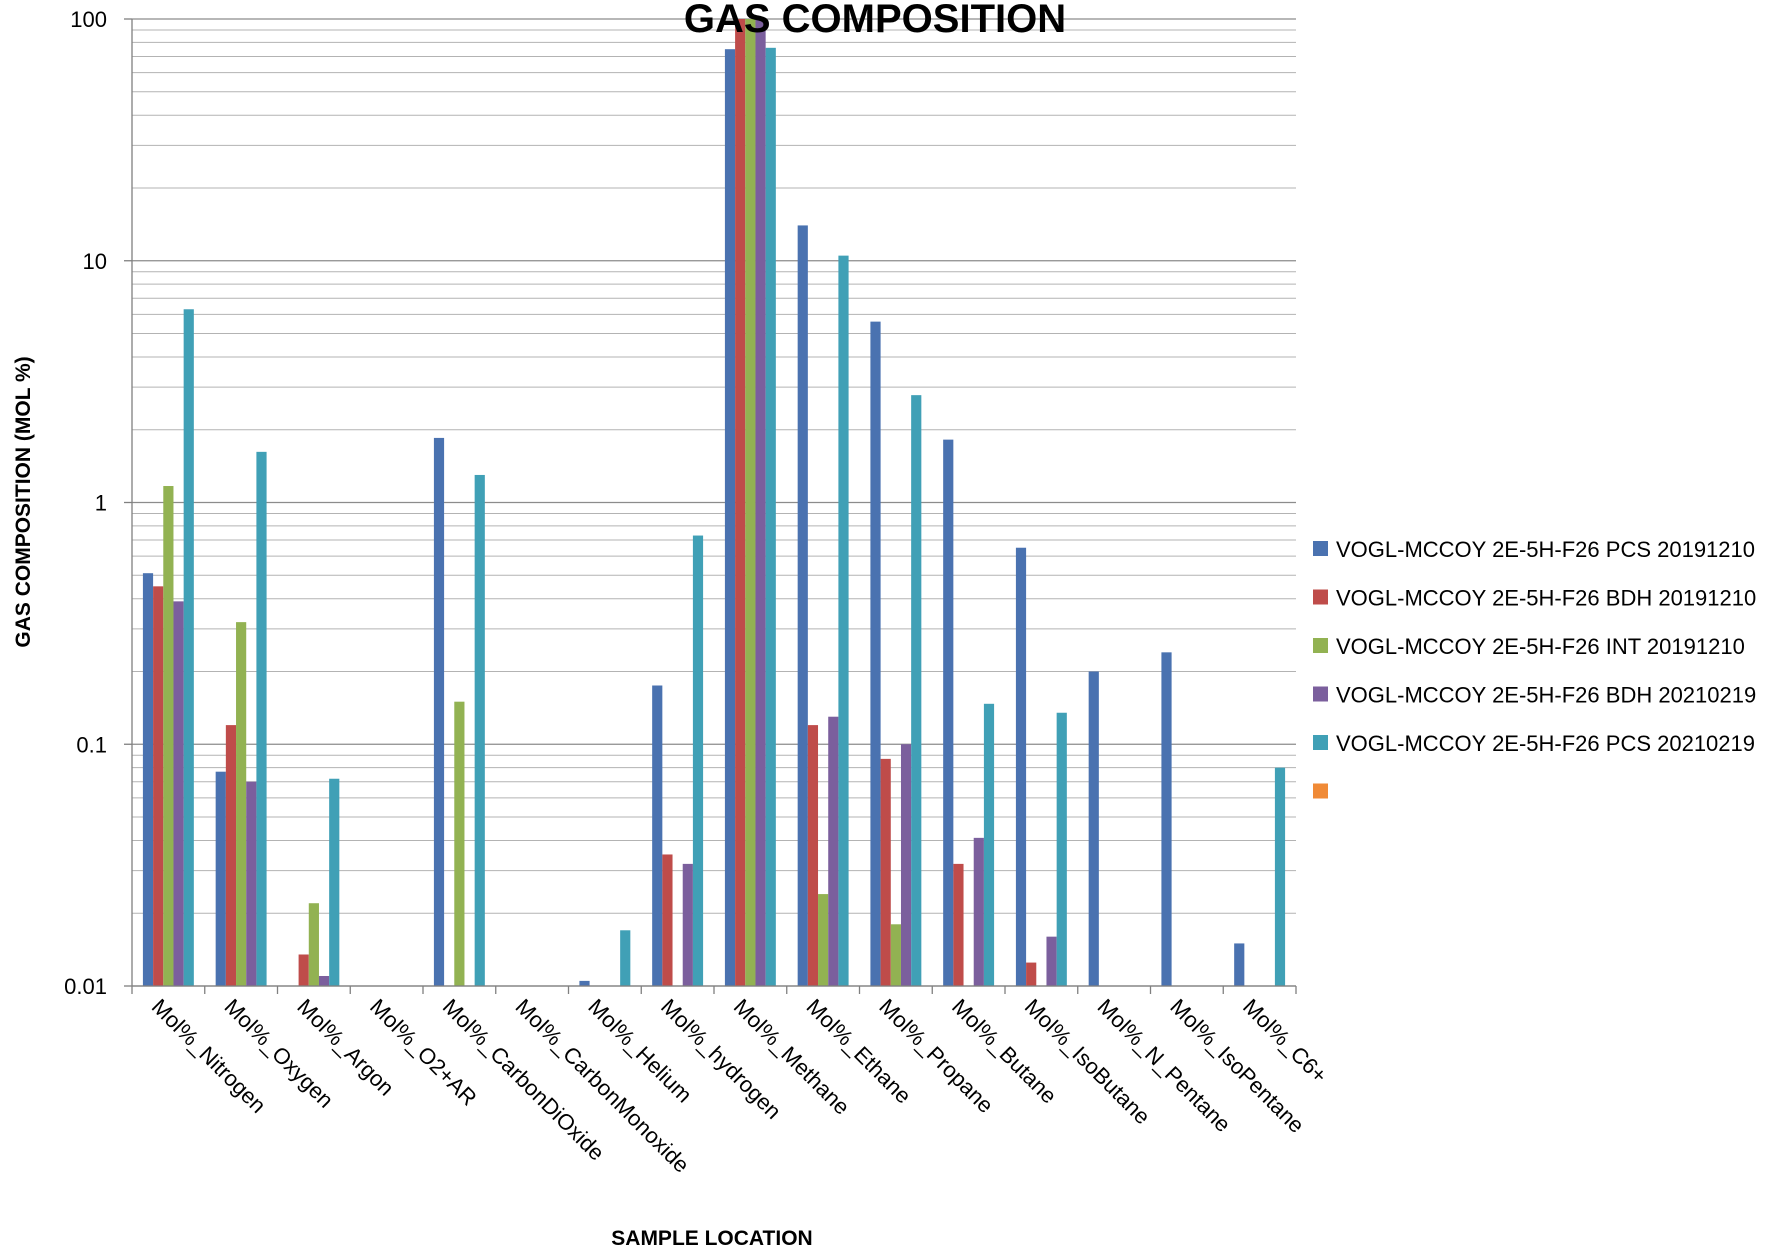 The image size is (1782, 1249). I want to click on y-tick-label: 10, so click(95, 261).